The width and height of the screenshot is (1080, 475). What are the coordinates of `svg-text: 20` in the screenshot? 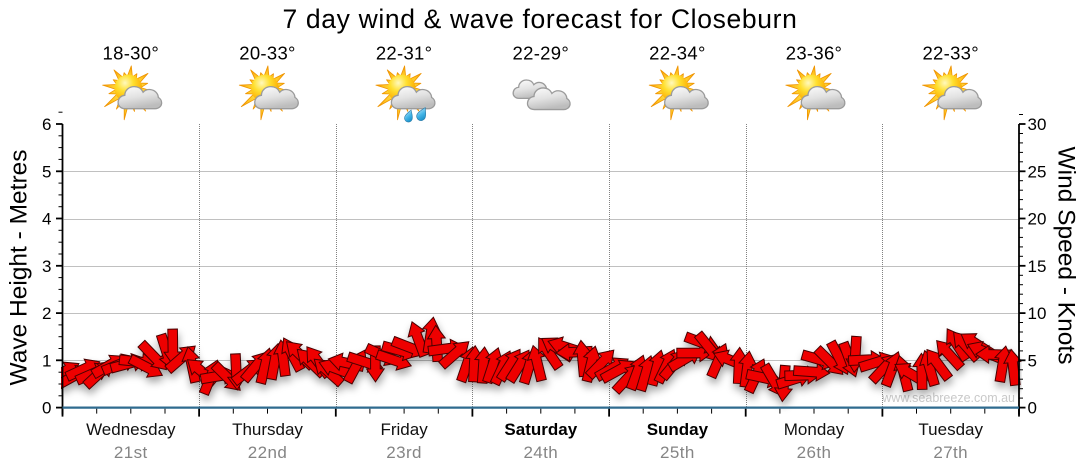 It's located at (1037, 219).